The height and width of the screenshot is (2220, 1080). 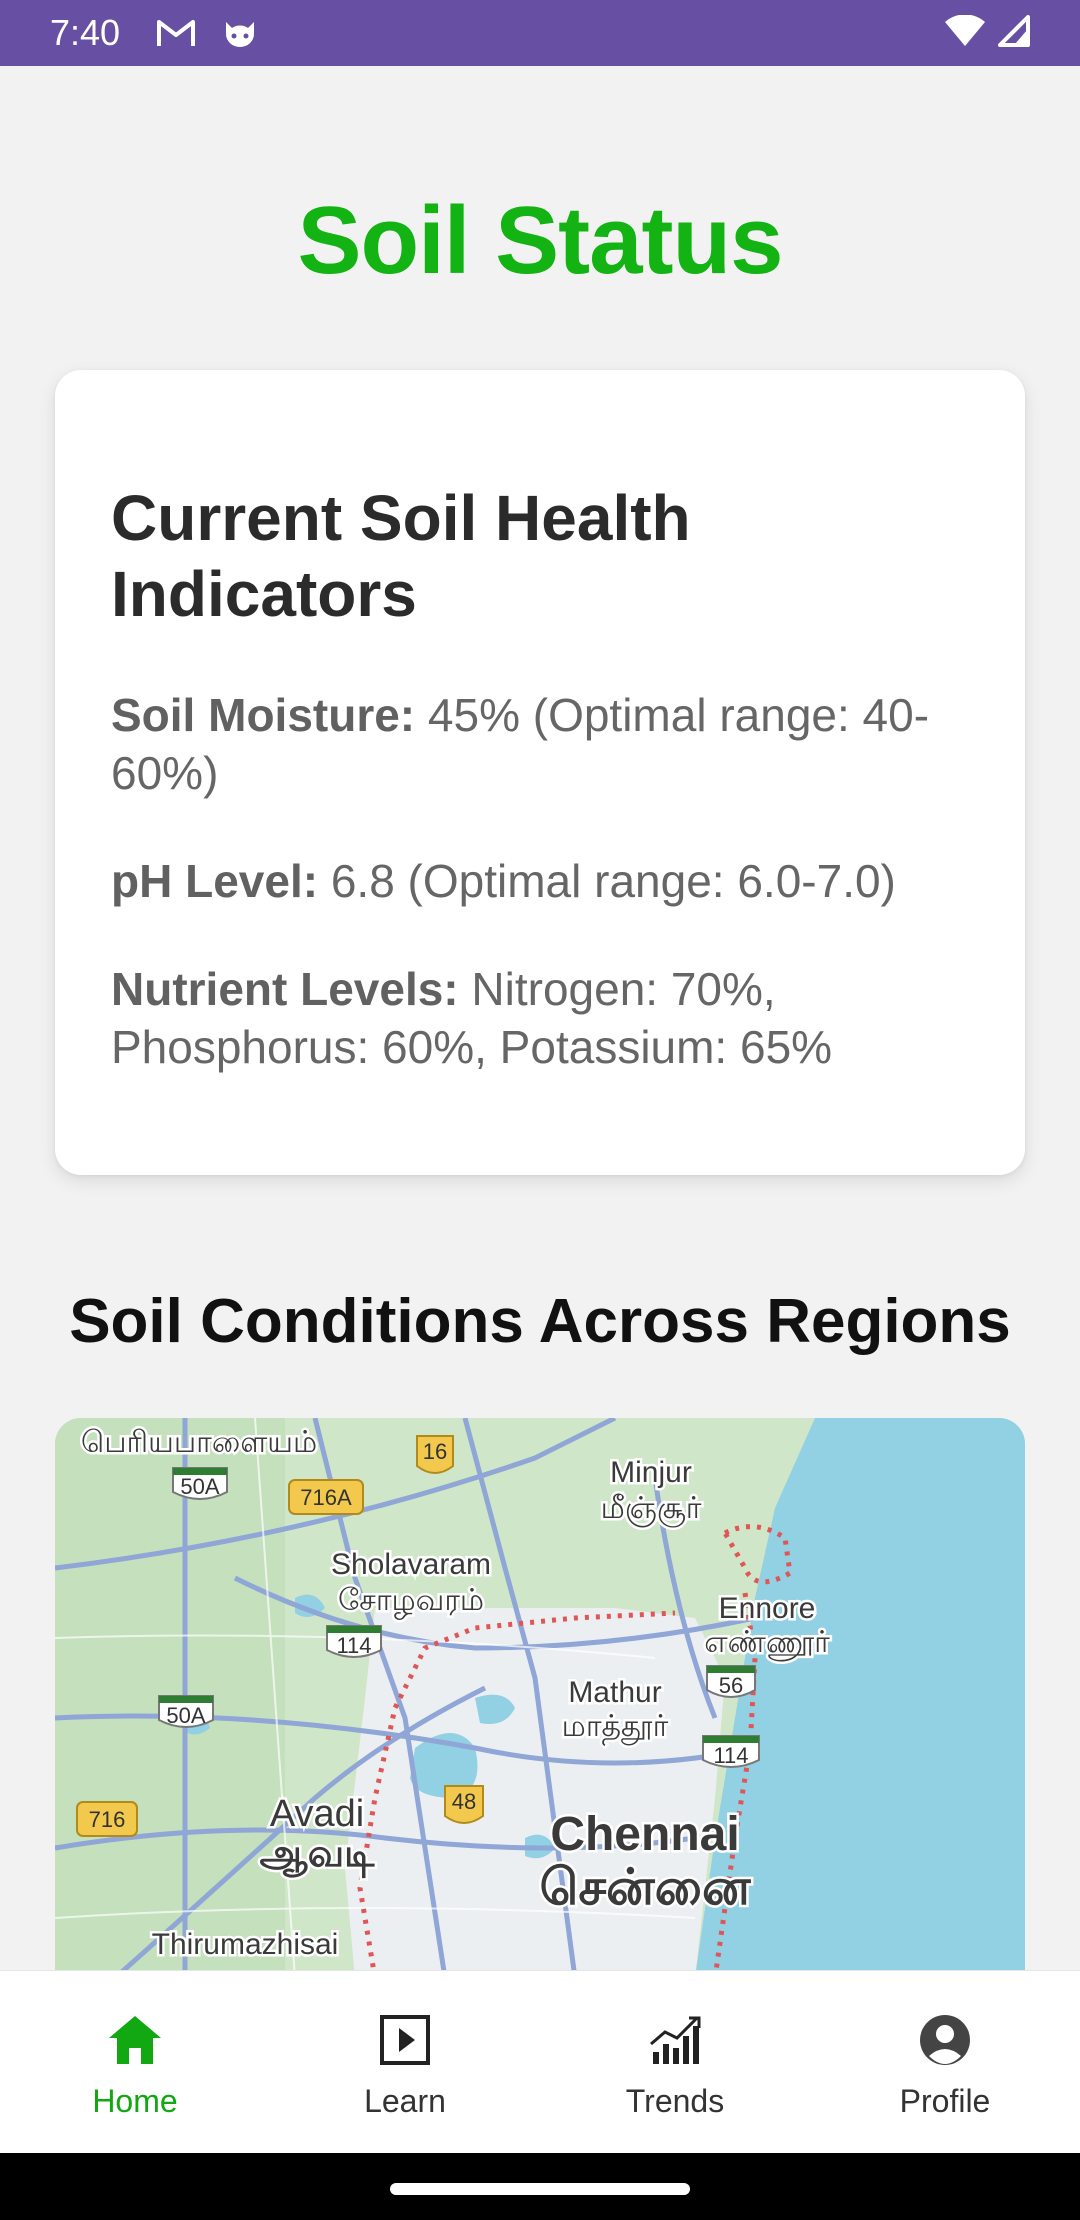 What do you see at coordinates (317, 1855) in the screenshot?
I see `map-label-tamil: ஆவடி` at bounding box center [317, 1855].